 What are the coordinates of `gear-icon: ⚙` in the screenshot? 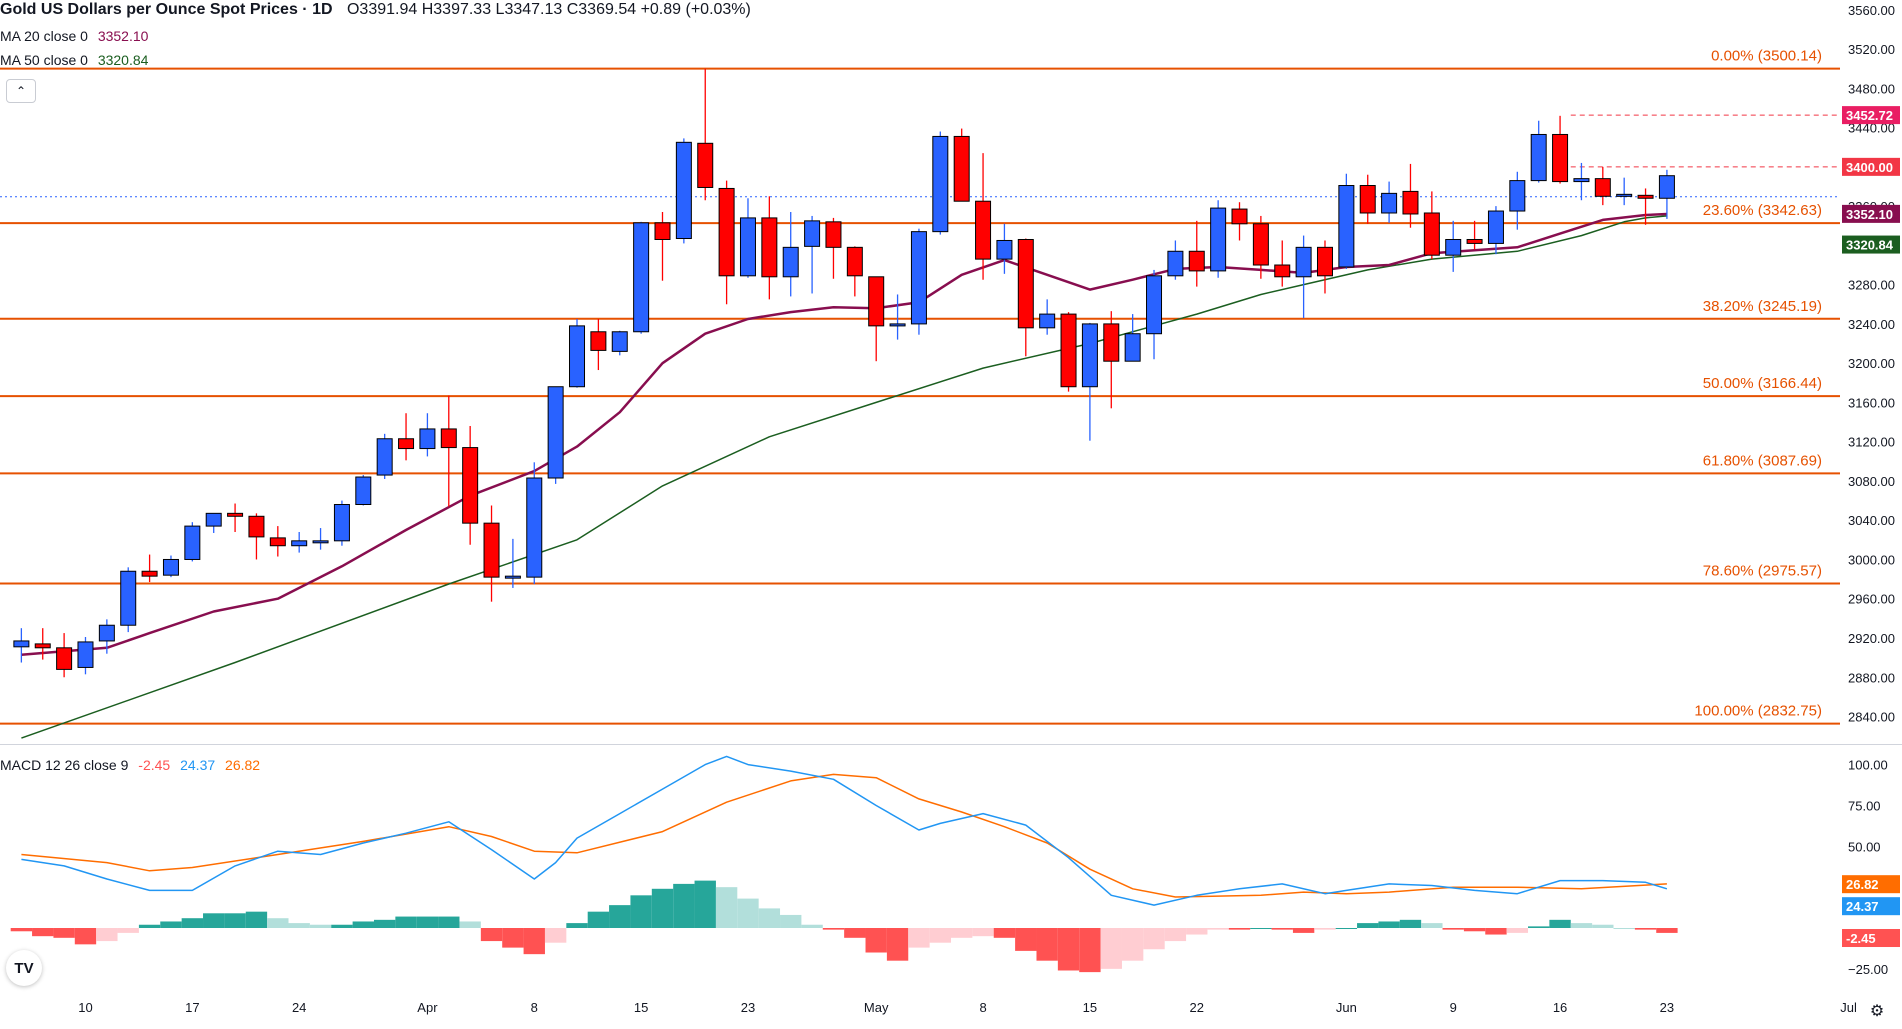 It's located at (1877, 1011).